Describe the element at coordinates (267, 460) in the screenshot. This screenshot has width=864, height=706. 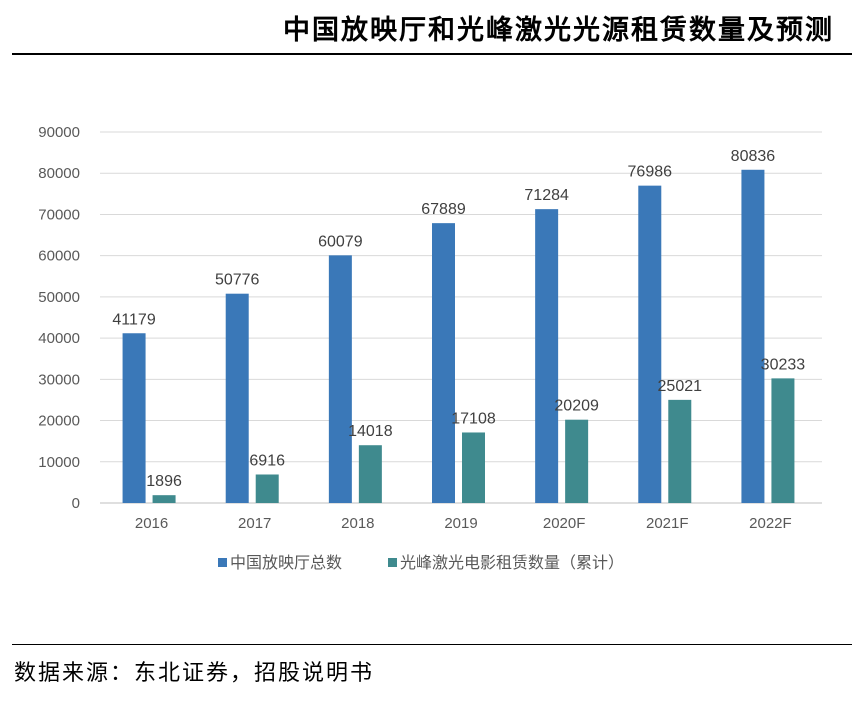
I see `data-label: 6916` at that location.